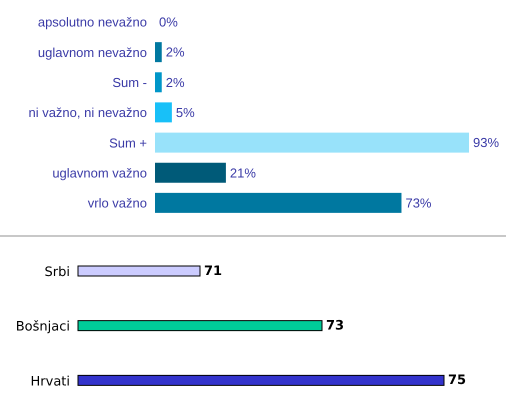 The width and height of the screenshot is (506, 408). I want to click on data-label: 0%, so click(168, 22).